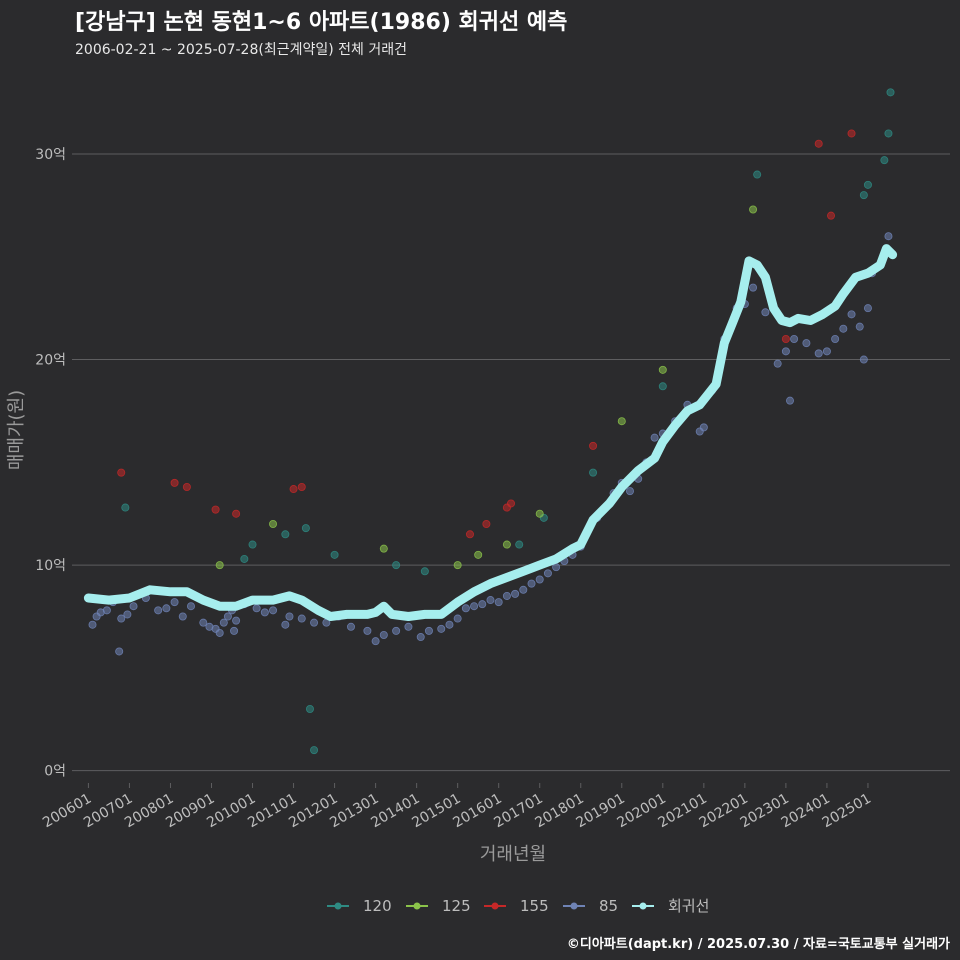  Describe the element at coordinates (377, 906) in the screenshot. I see `legend-label: 120` at that location.